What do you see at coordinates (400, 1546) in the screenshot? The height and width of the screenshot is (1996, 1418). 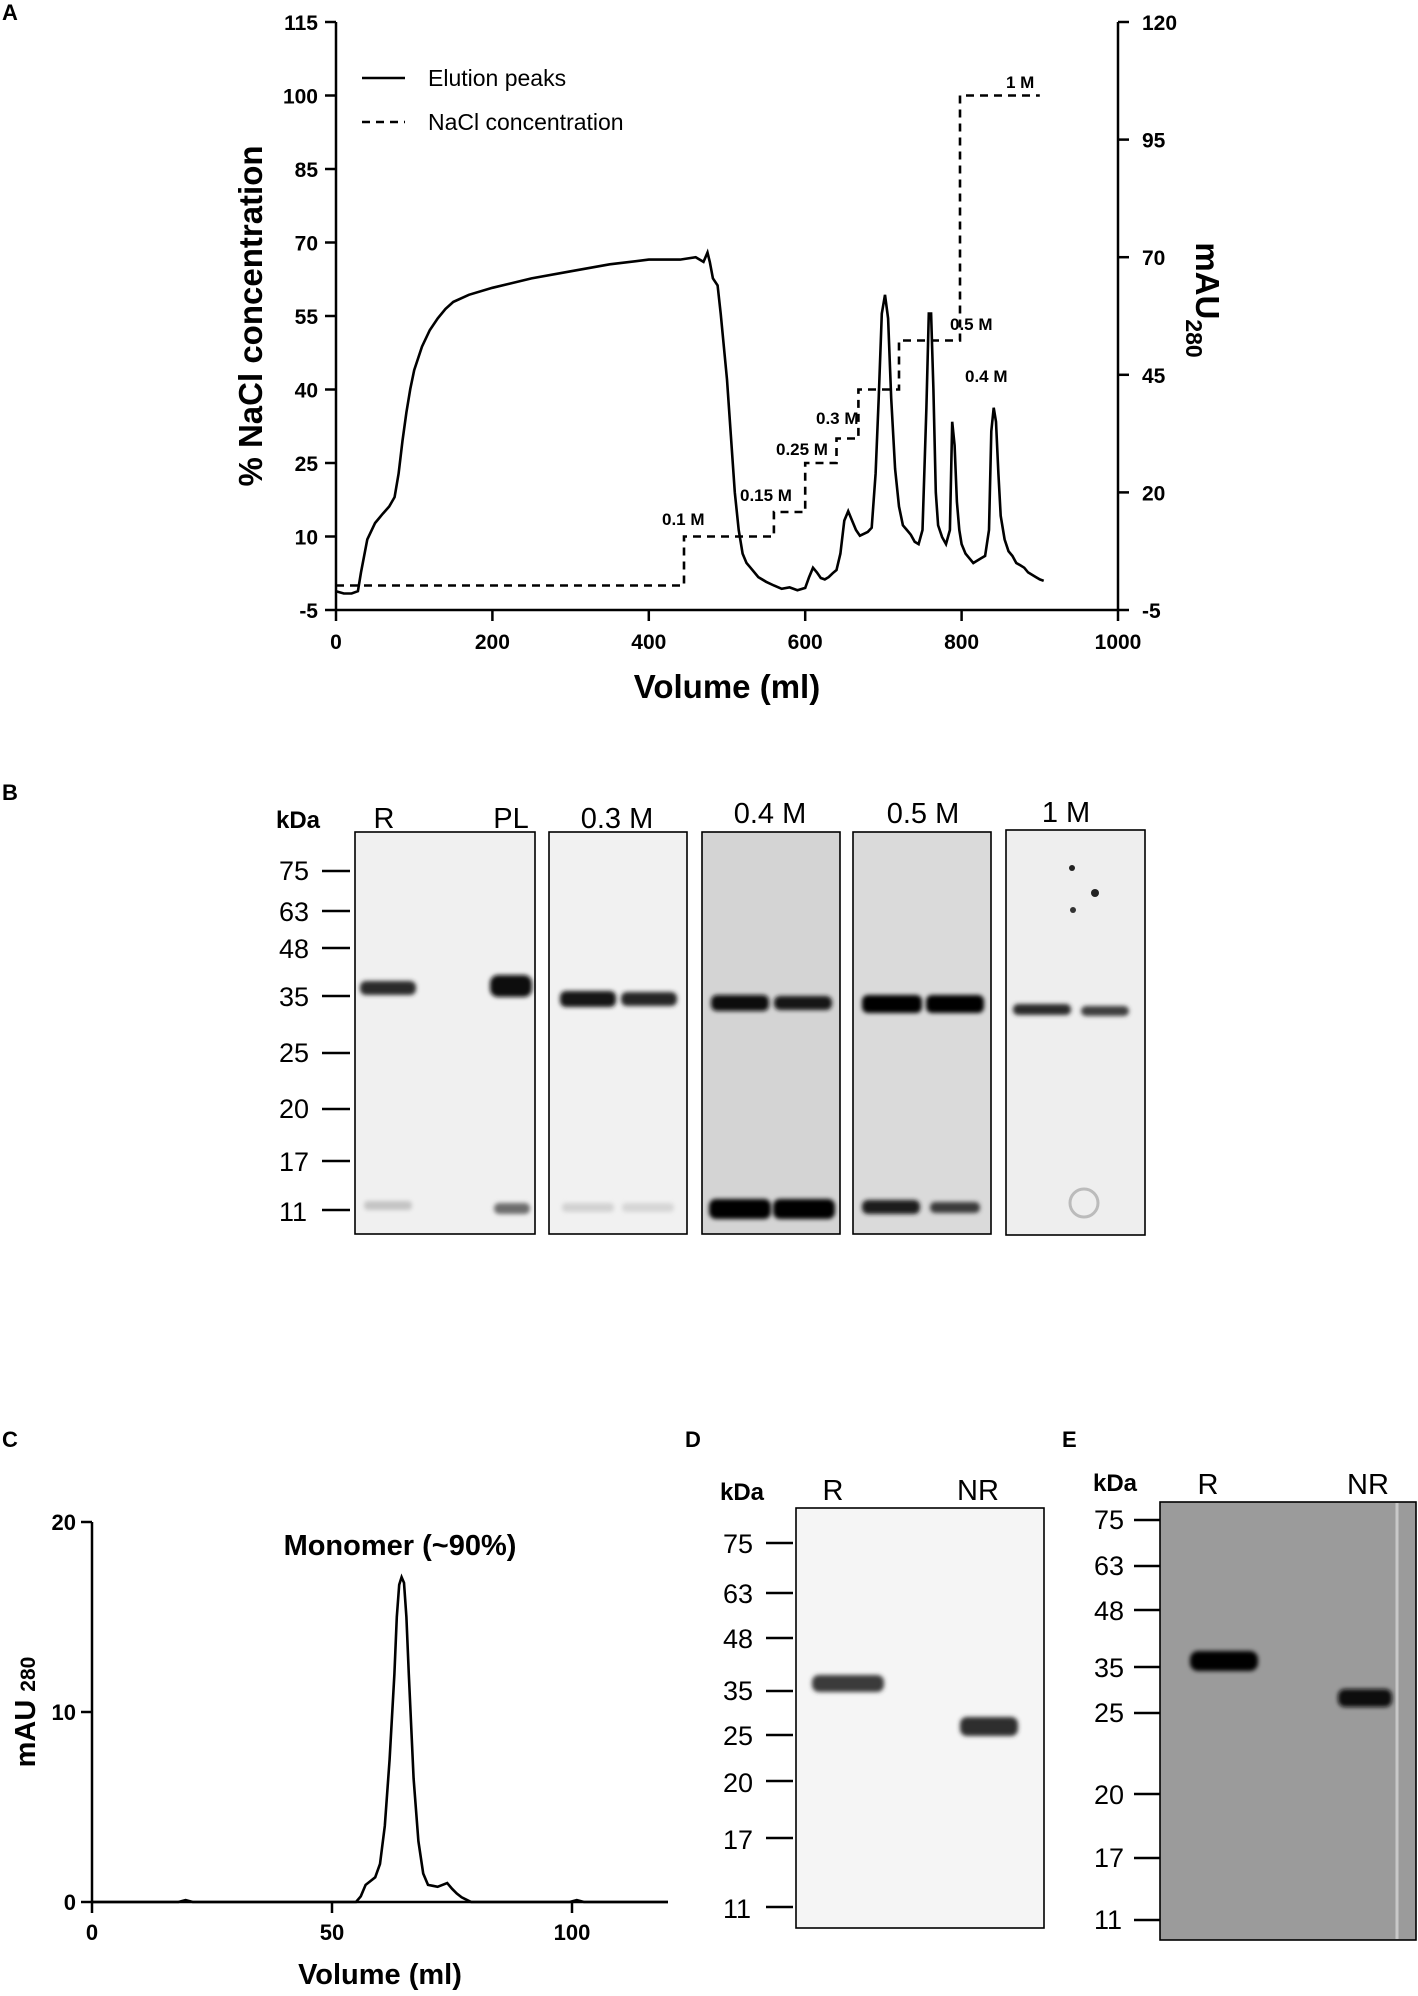 I see `chart-c-title: Monomer (~90%)` at bounding box center [400, 1546].